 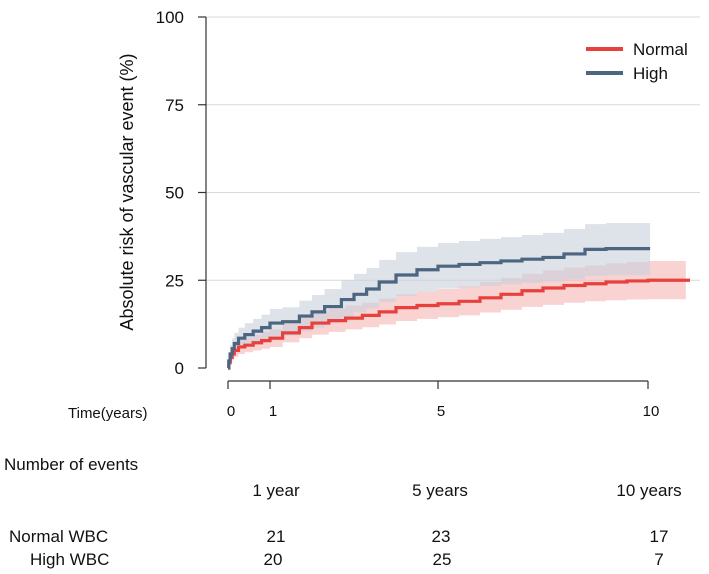 I want to click on events-normal-1year: 21, so click(x=276, y=536).